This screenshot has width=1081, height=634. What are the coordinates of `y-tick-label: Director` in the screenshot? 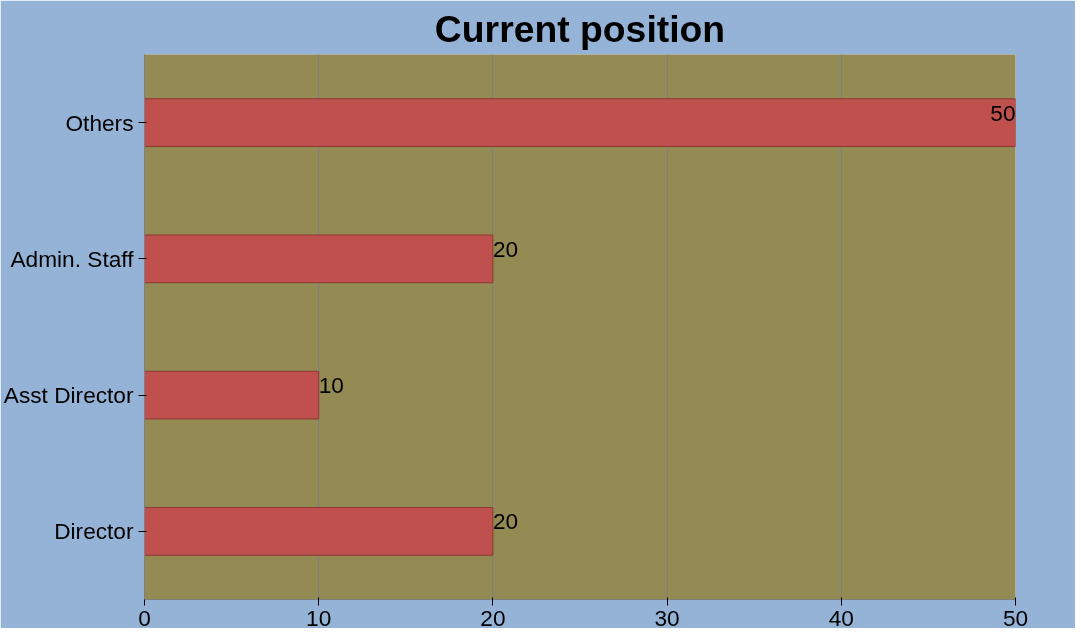 It's located at (94, 531).